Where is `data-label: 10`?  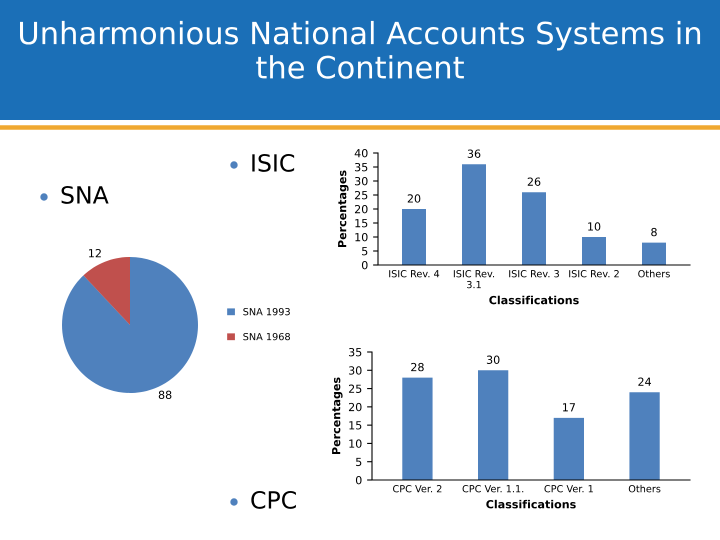
data-label: 10 is located at coordinates (594, 226).